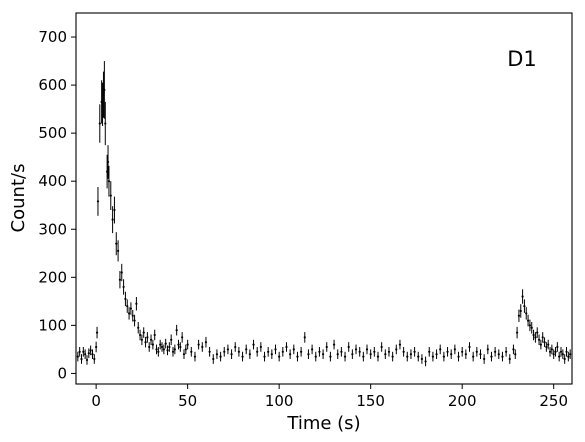 The width and height of the screenshot is (585, 442). What do you see at coordinates (370, 401) in the screenshot?
I see `x-tick-label: 150` at bounding box center [370, 401].